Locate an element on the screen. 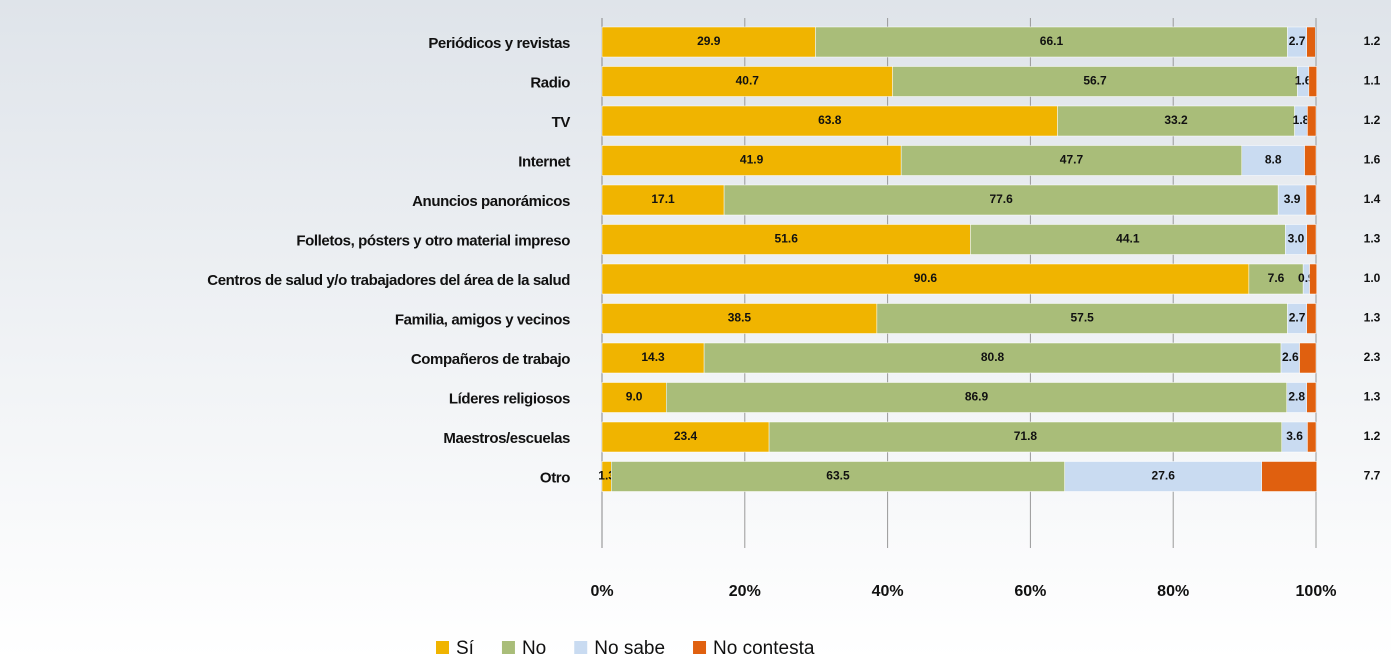  data-label: 44.1 is located at coordinates (1128, 239).